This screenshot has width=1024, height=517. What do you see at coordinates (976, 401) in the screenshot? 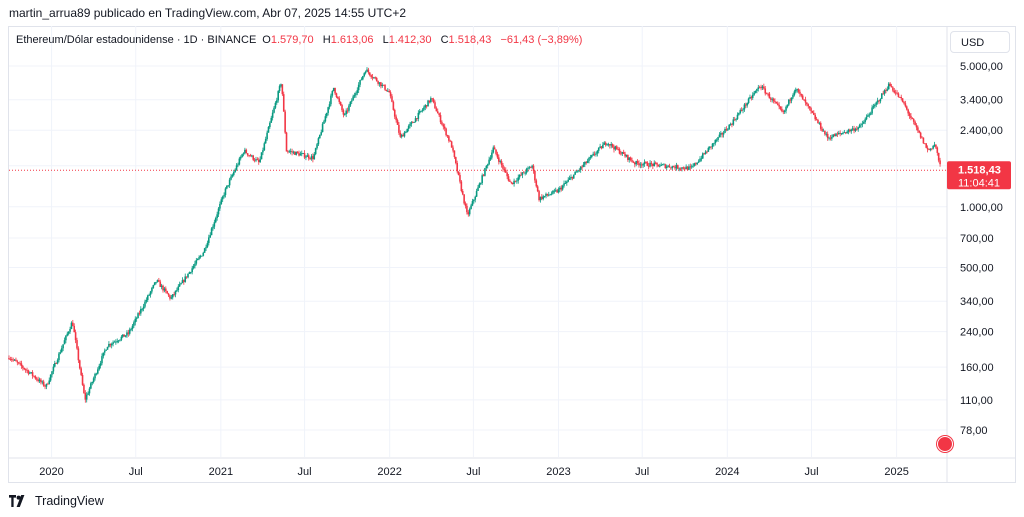
I see `y-tick-label: 110,00` at bounding box center [976, 401].